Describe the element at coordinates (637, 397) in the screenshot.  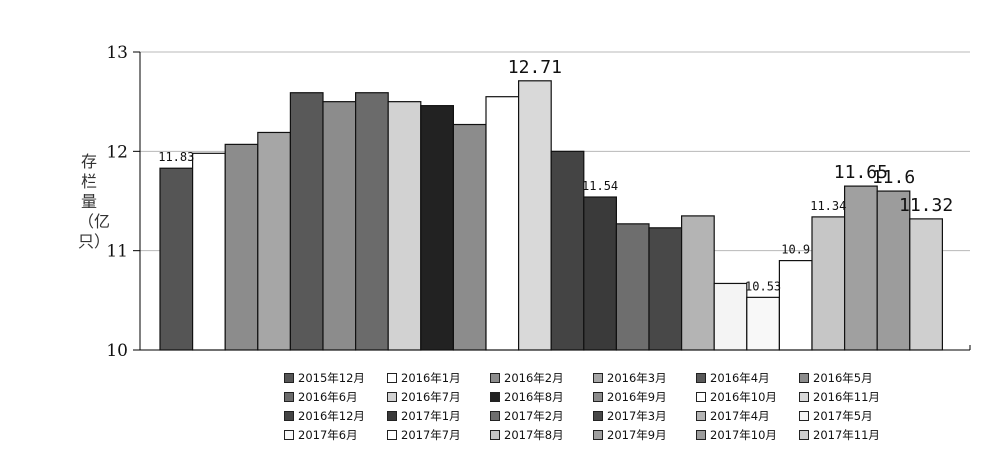
I see `legend-label: 2016年9月` at that location.